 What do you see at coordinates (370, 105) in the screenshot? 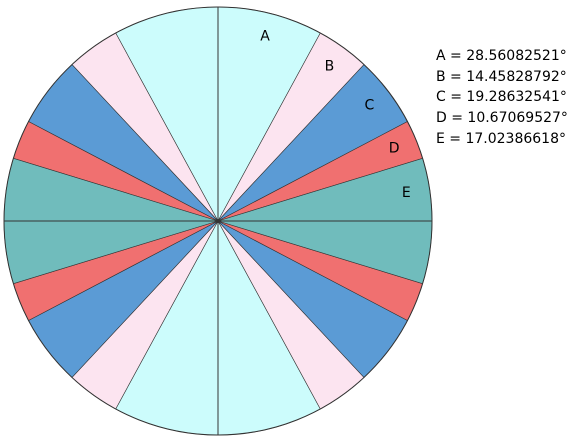
I see `sector-label-c: C` at bounding box center [370, 105].